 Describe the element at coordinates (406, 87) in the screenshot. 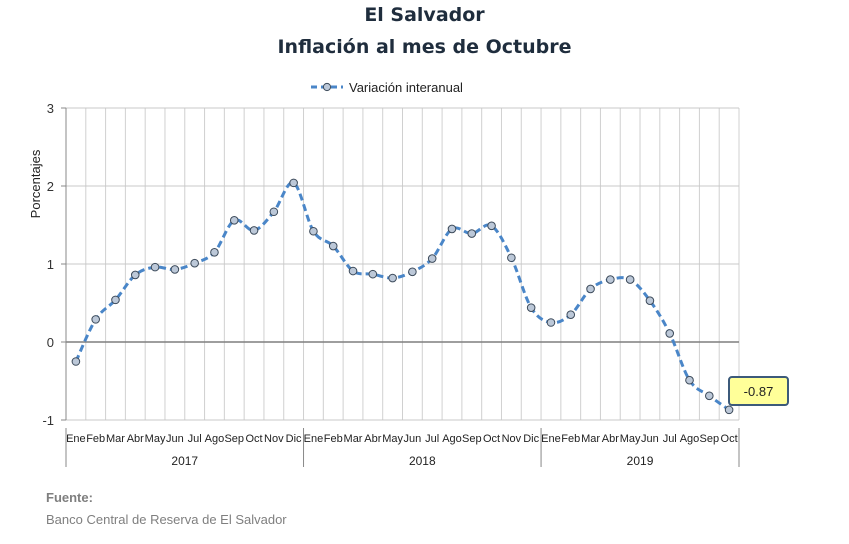

I see `legend-label: Variación interanual` at that location.